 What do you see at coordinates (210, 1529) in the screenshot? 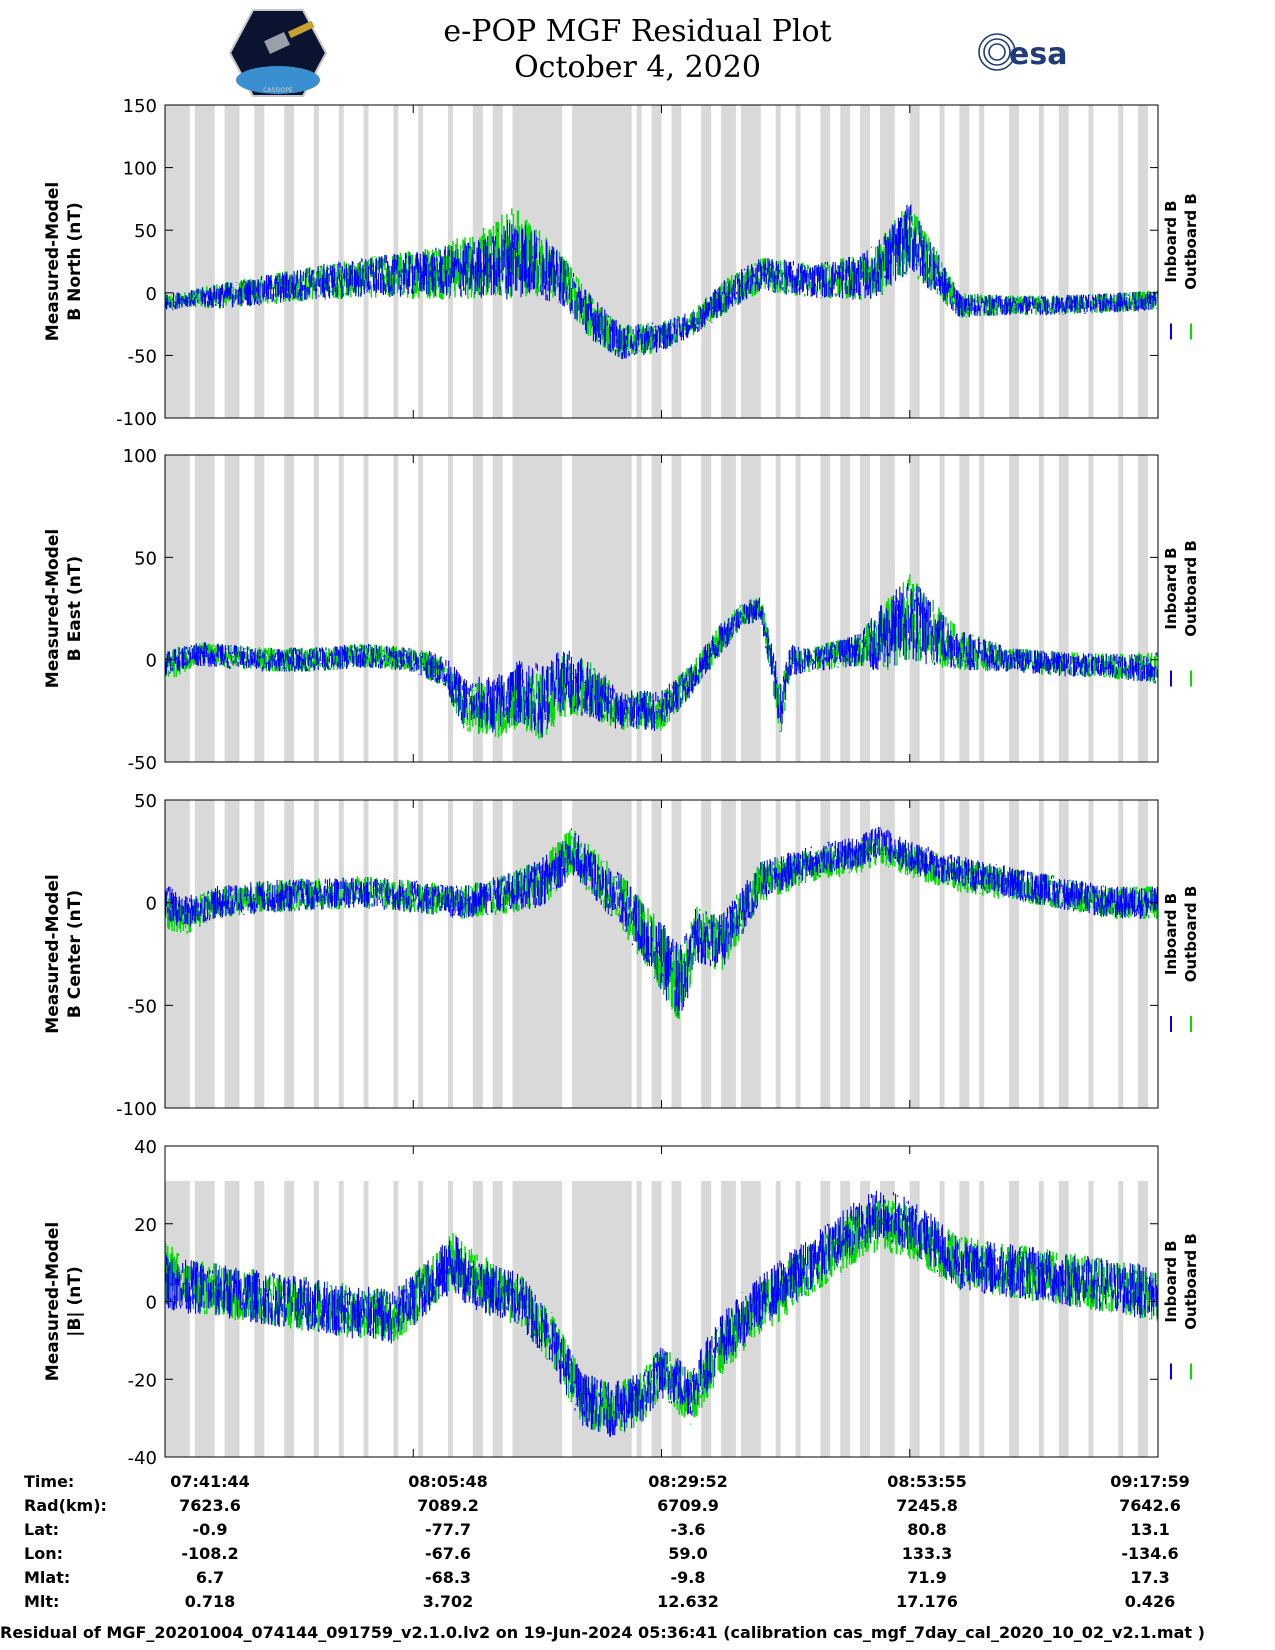
I see `row-value: -0.9` at bounding box center [210, 1529].